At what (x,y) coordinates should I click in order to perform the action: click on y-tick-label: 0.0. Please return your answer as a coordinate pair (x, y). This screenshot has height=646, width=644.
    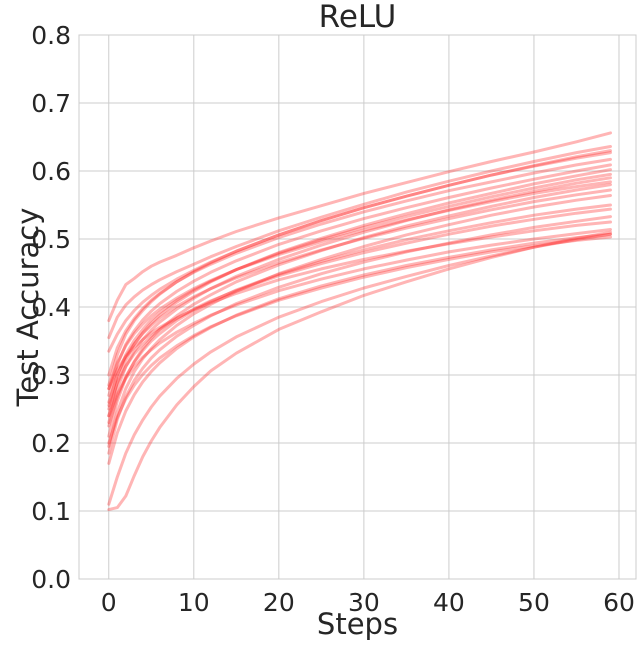
    Looking at the image, I should click on (51, 579).